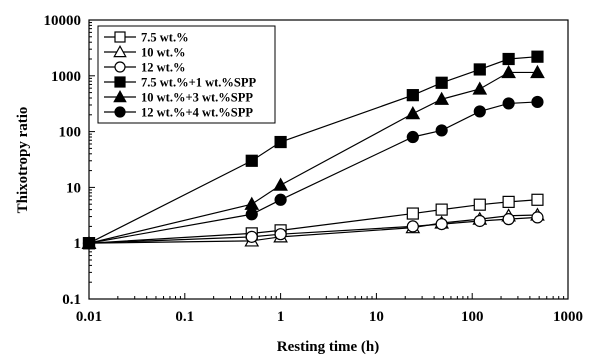 The height and width of the screenshot is (362, 595). Describe the element at coordinates (329, 317) in the screenshot. I see `x-tick-labels: 0.01 0.1 1 10 100 1000` at that location.